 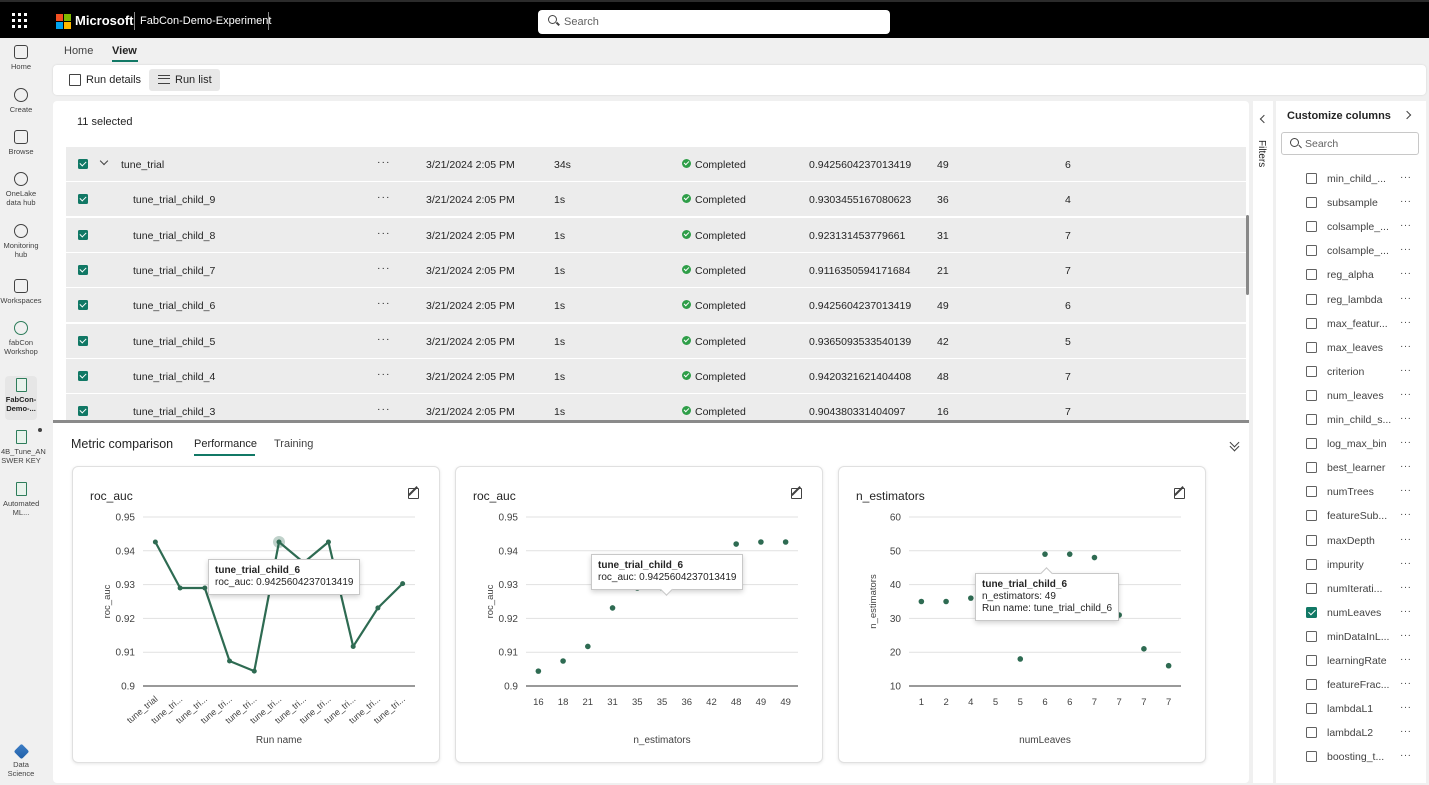 What do you see at coordinates (1351, 396) in the screenshot?
I see `column-option: num_leaves ···` at bounding box center [1351, 396].